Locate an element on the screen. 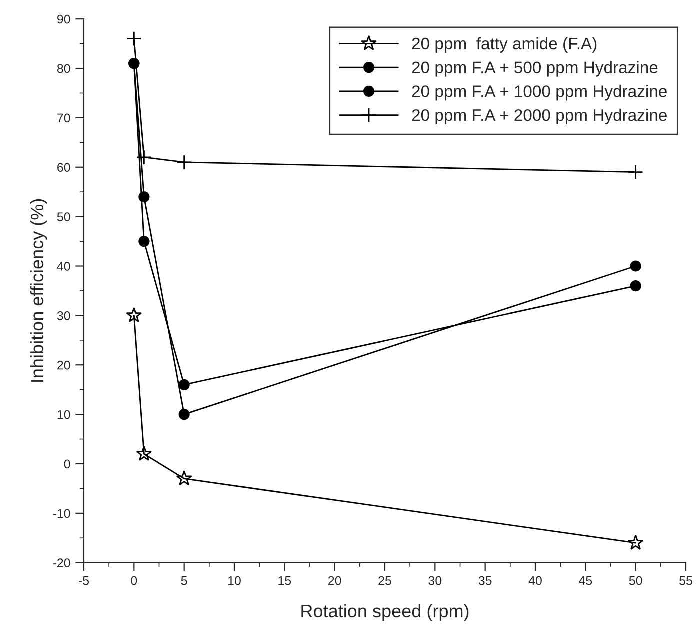 Image resolution: width=700 pixels, height=636 pixels. y-tick-label: 40 is located at coordinates (63, 266).